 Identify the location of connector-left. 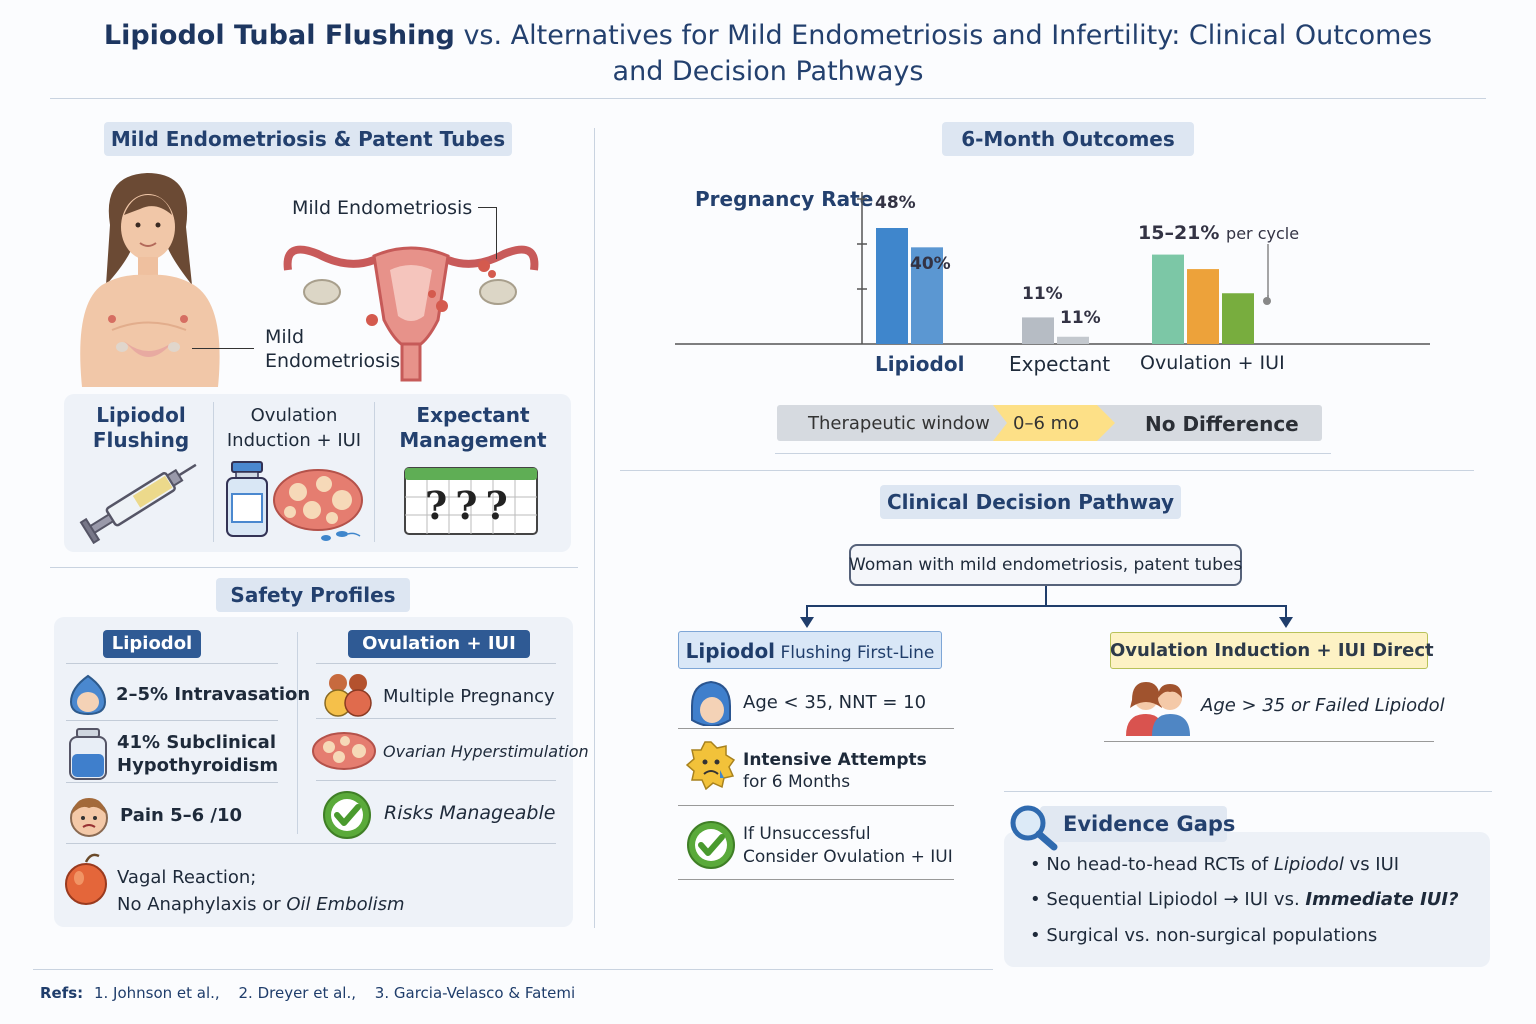
(807, 613).